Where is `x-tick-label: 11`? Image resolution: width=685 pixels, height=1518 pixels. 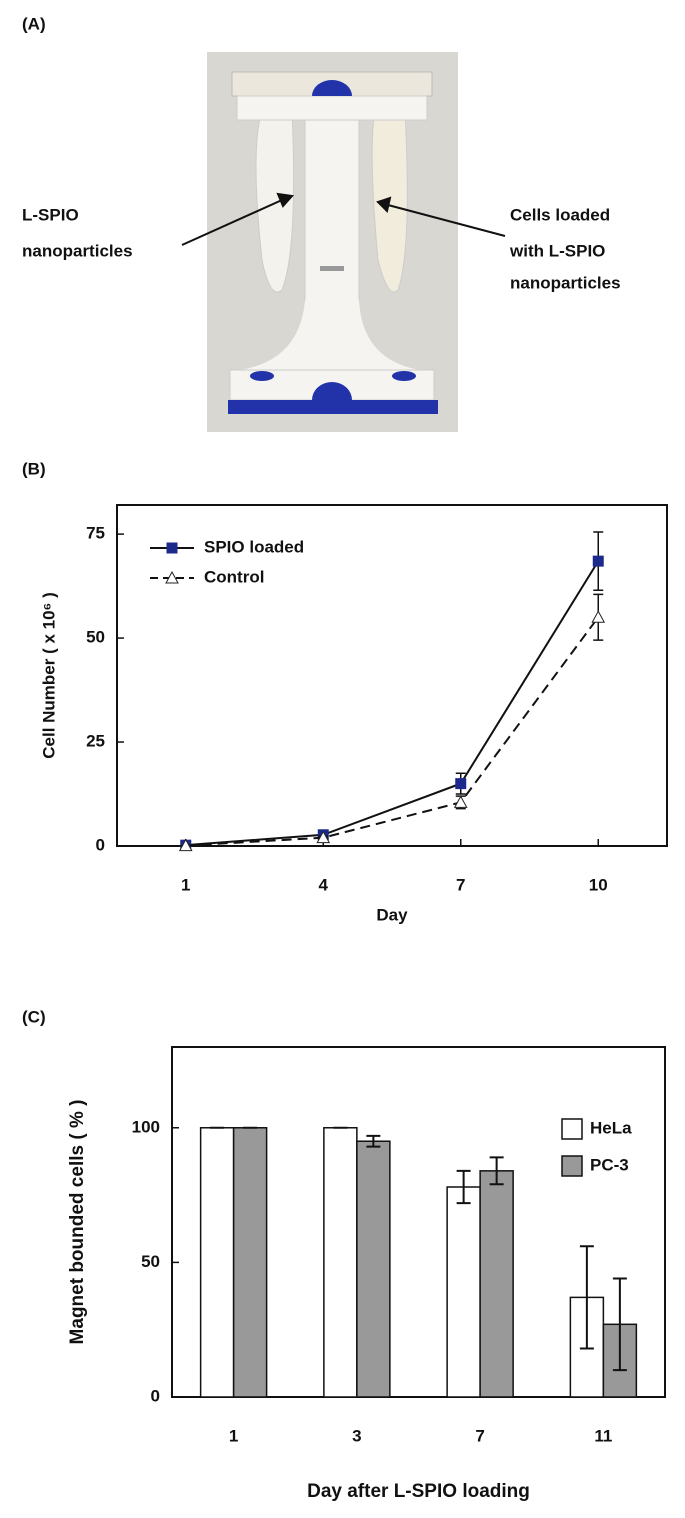 x-tick-label: 11 is located at coordinates (603, 1435).